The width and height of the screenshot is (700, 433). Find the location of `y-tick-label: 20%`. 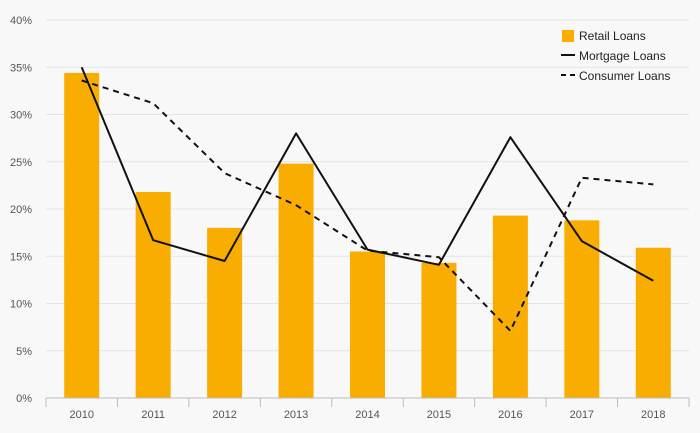

y-tick-label: 20% is located at coordinates (21, 210).